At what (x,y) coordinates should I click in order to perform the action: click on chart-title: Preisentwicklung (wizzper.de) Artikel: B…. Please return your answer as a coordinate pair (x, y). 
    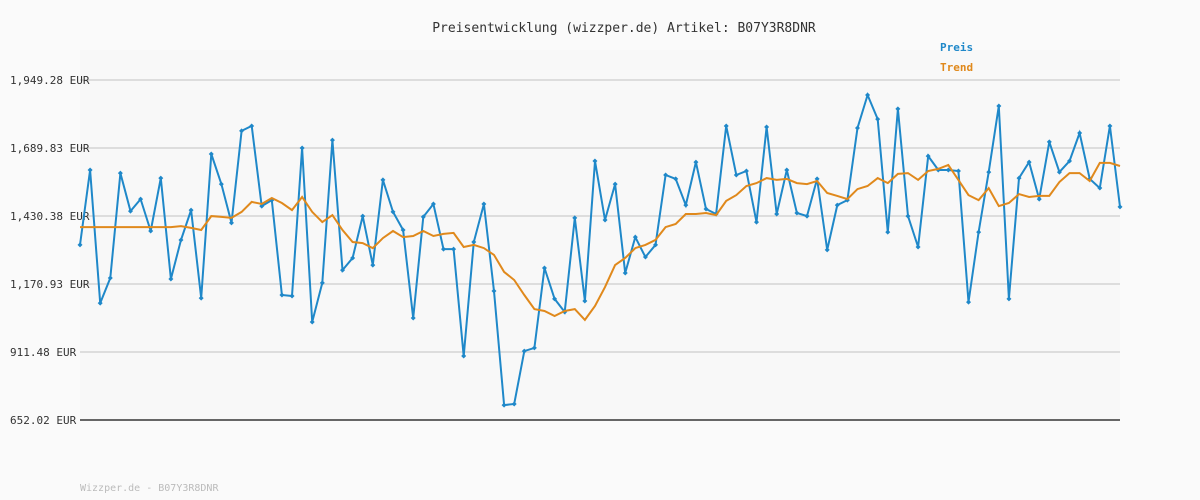
    Looking at the image, I should click on (624, 28).